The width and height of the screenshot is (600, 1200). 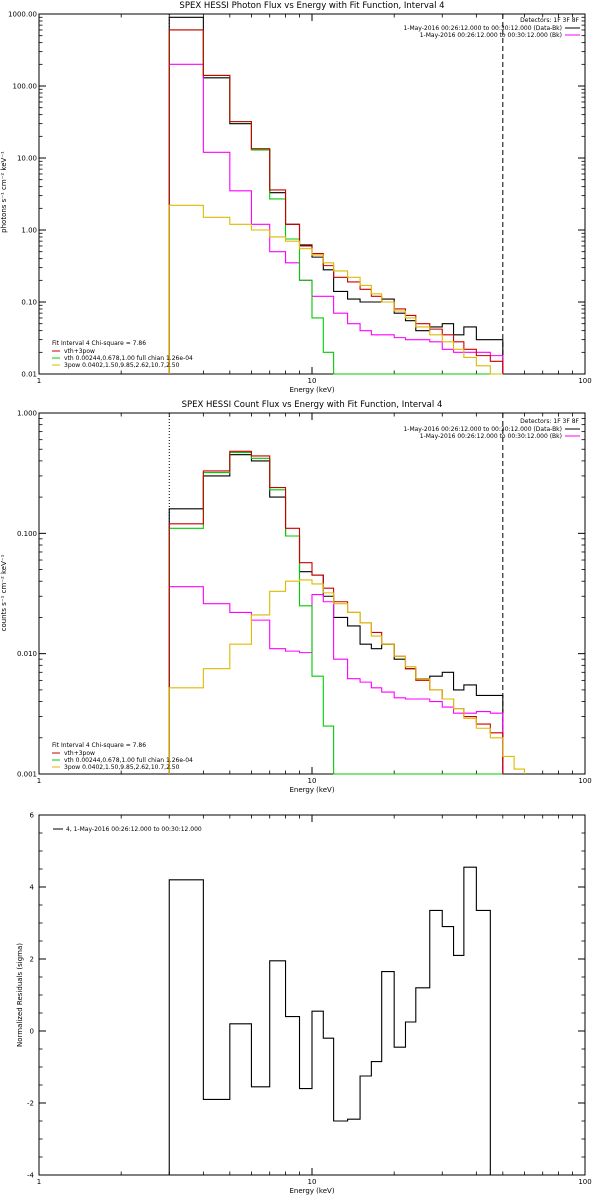 What do you see at coordinates (4, 192) in the screenshot?
I see `y-axis-label: photons s⁻¹ cm⁻² keV⁻¹` at bounding box center [4, 192].